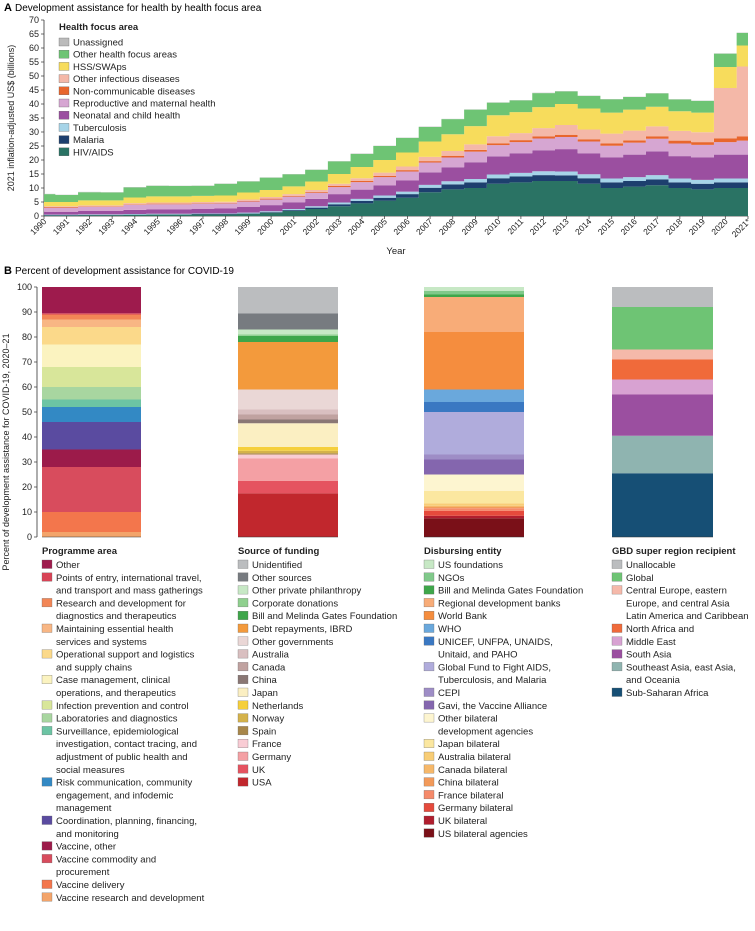 The height and width of the screenshot is (931, 755). Describe the element at coordinates (125, 655) in the screenshot. I see `legend-label: Operational support and logistics` at that location.